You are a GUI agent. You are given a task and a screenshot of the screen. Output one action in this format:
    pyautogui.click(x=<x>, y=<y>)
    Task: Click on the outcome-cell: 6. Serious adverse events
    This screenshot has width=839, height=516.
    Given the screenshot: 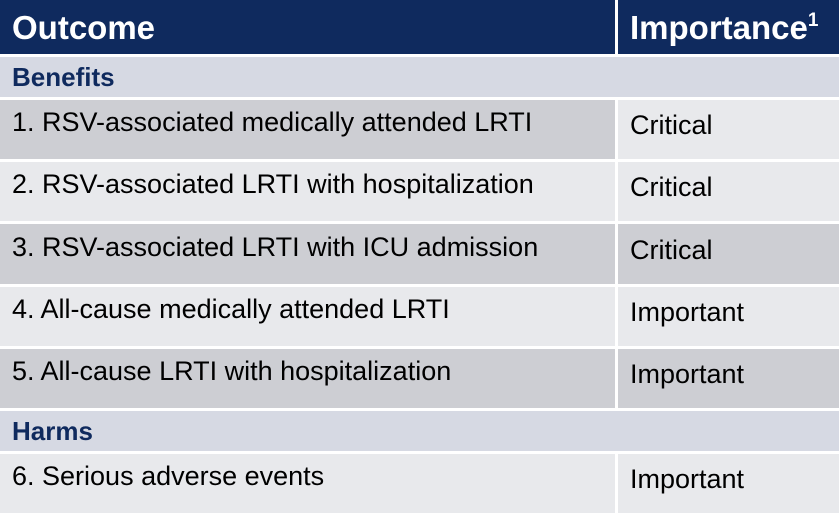 What is the action you would take?
    pyautogui.click(x=309, y=485)
    